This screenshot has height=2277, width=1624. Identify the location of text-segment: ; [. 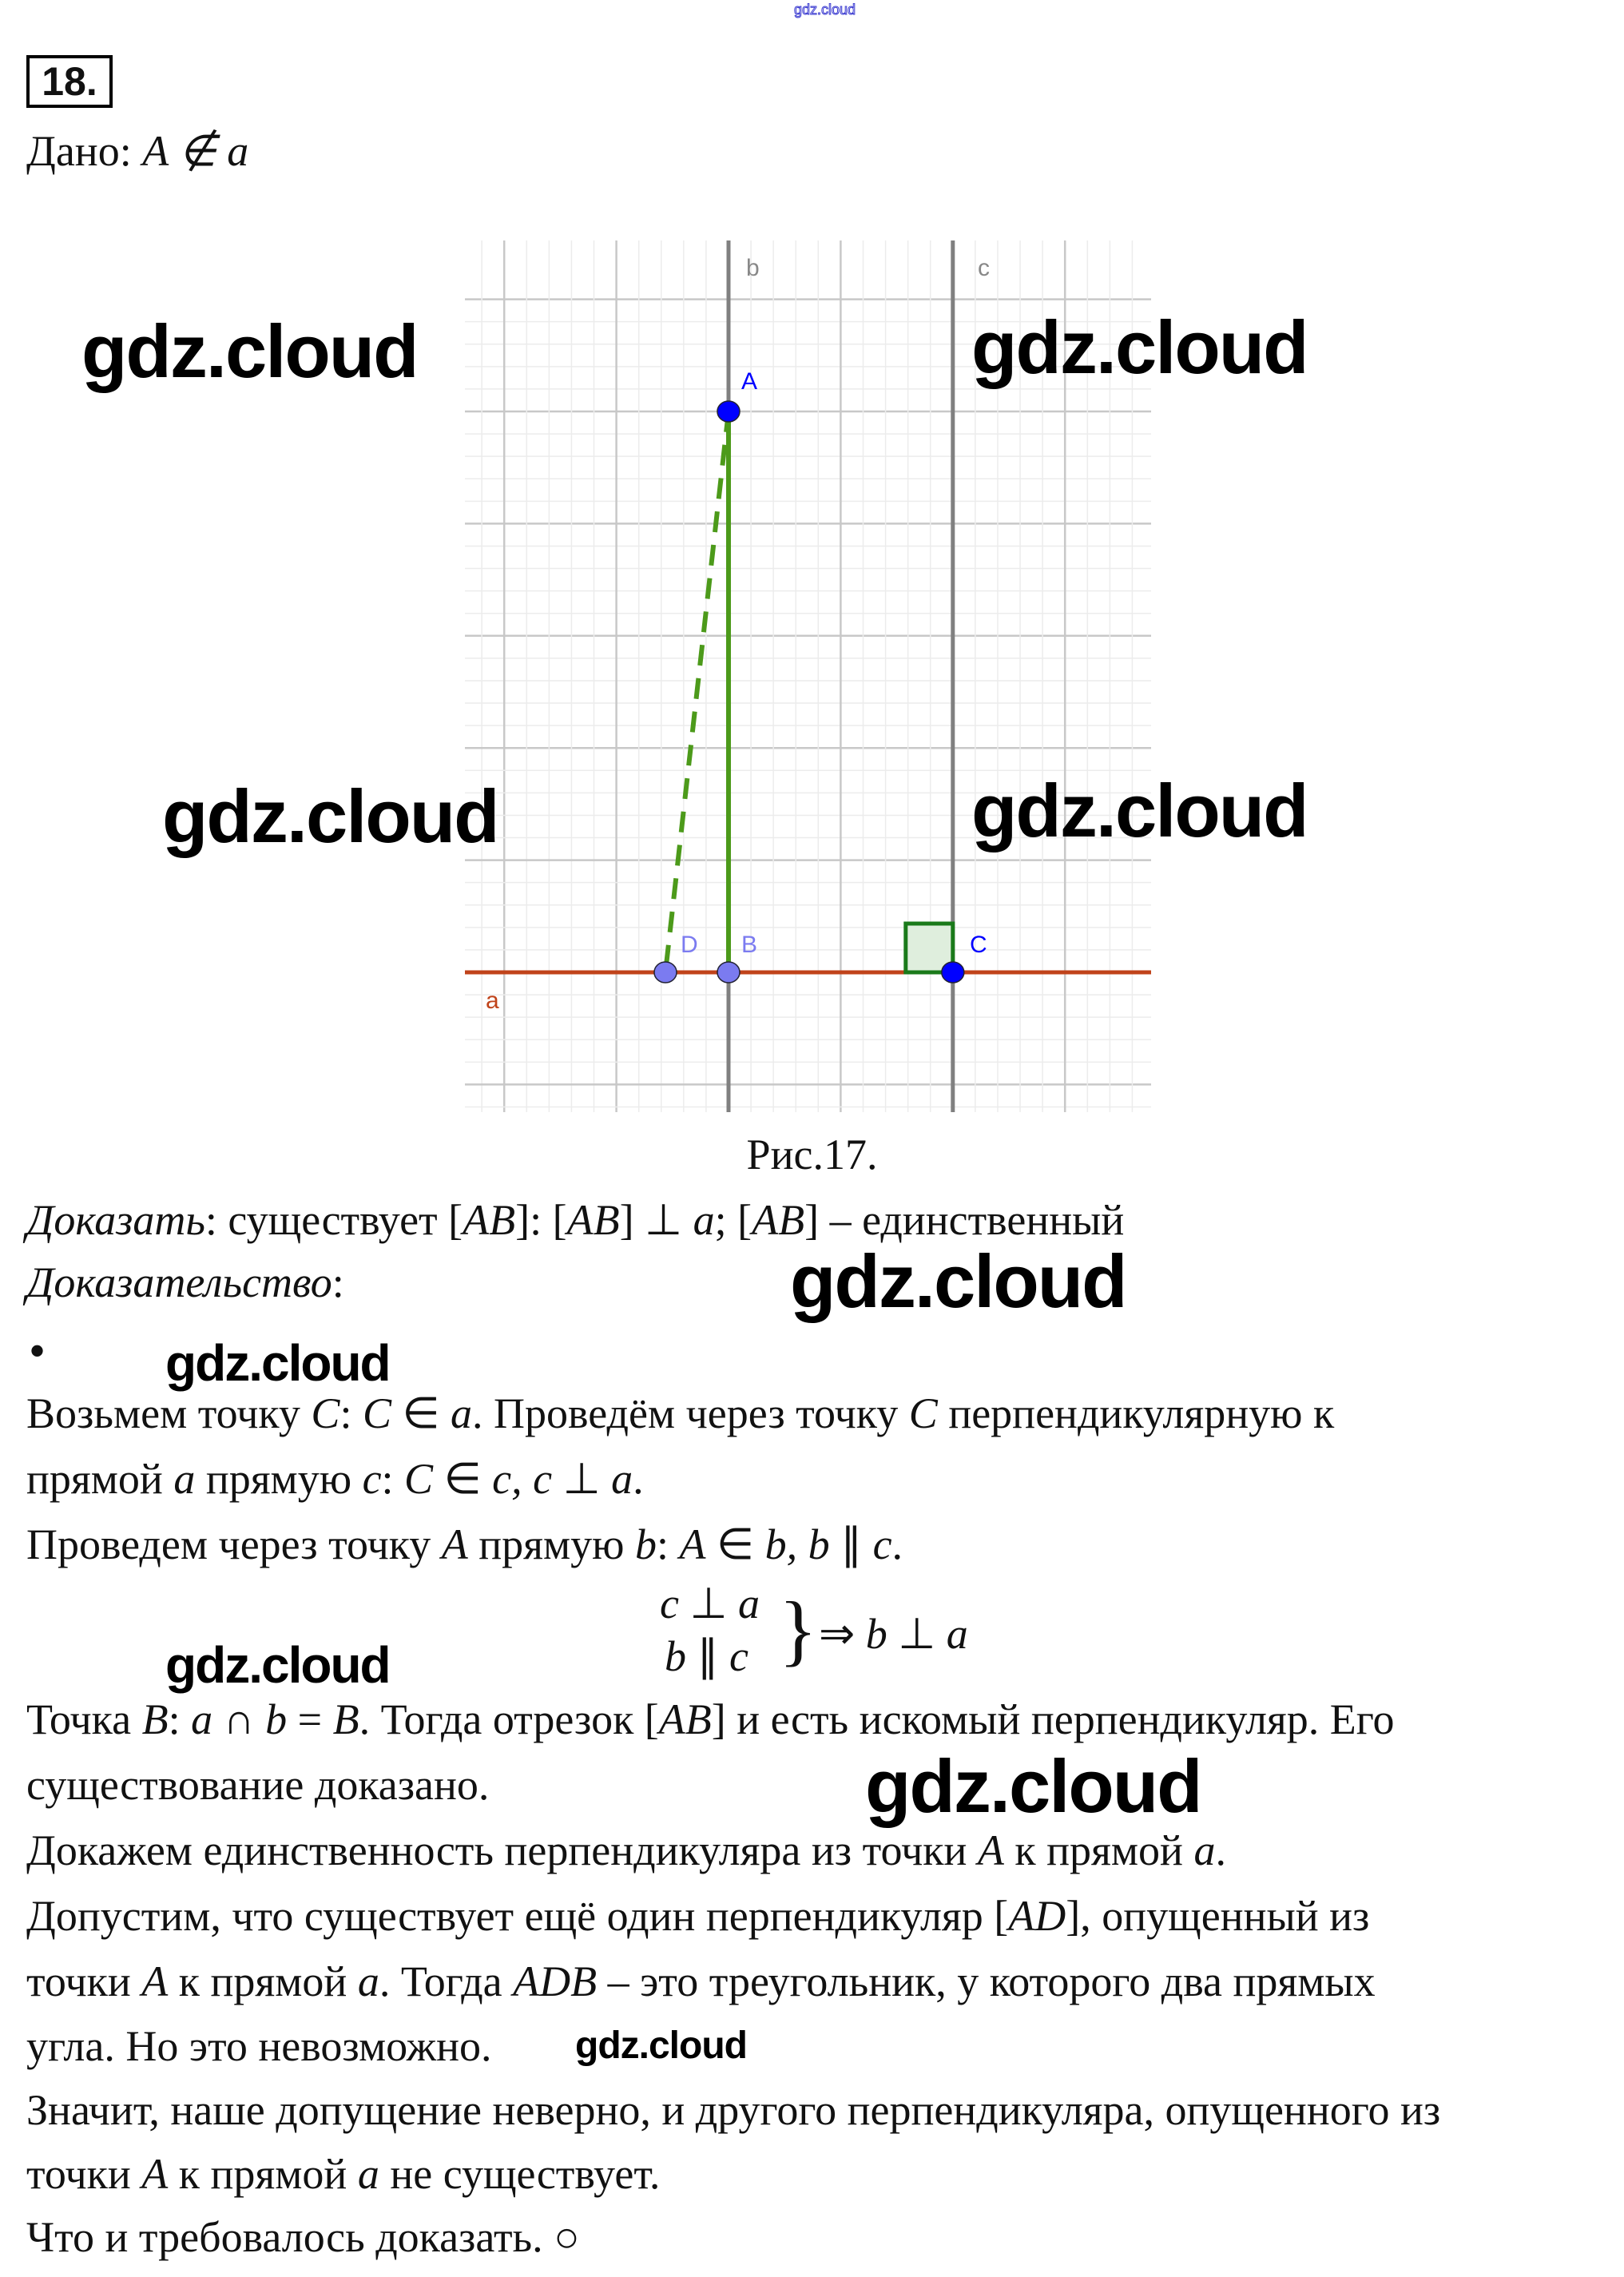
(733, 1220).